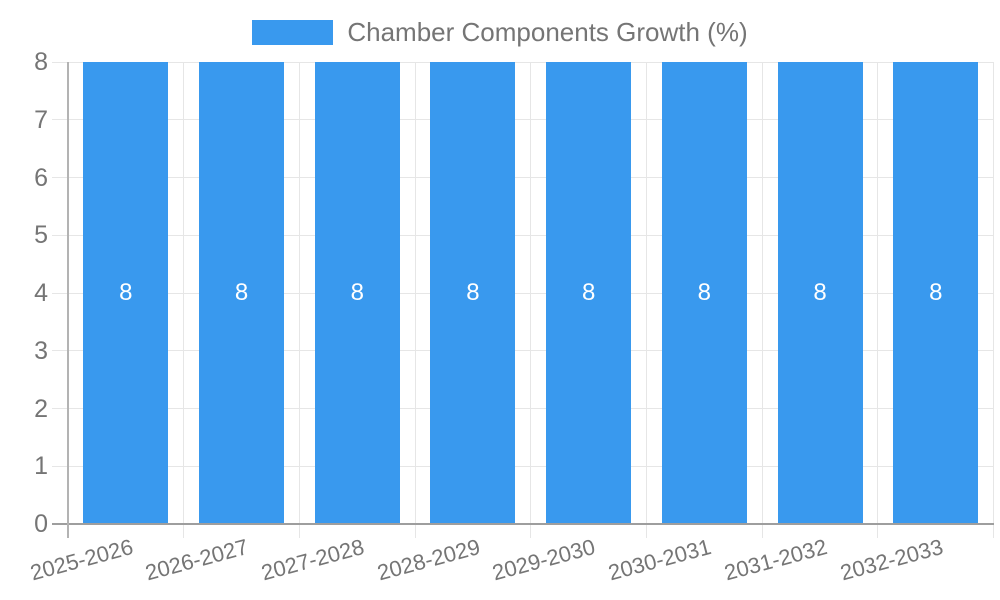 This screenshot has width=1000, height=600. What do you see at coordinates (41, 62) in the screenshot?
I see `y-axis-tick-label: 8` at bounding box center [41, 62].